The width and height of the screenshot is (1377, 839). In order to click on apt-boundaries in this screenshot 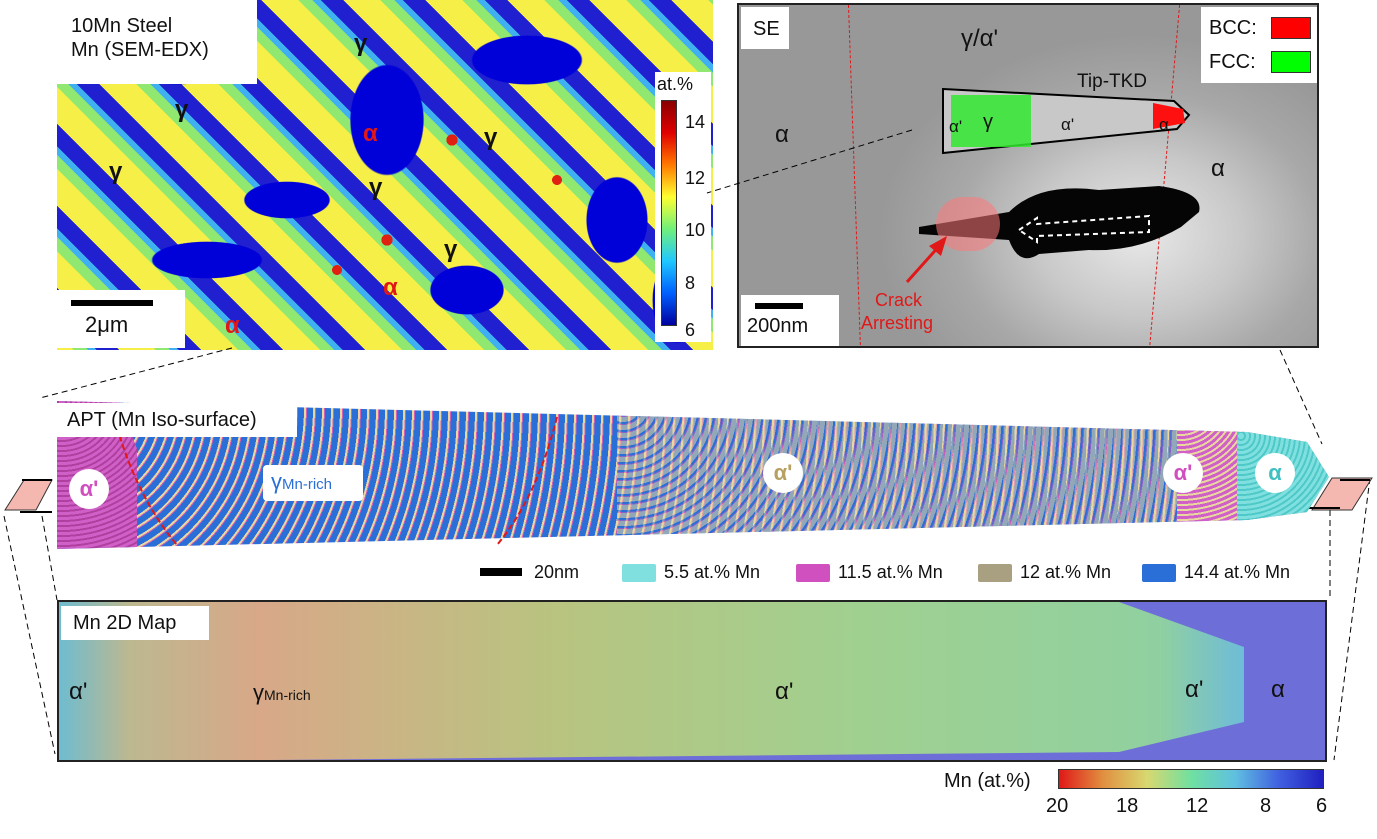, I will do `click(337, 481)`.